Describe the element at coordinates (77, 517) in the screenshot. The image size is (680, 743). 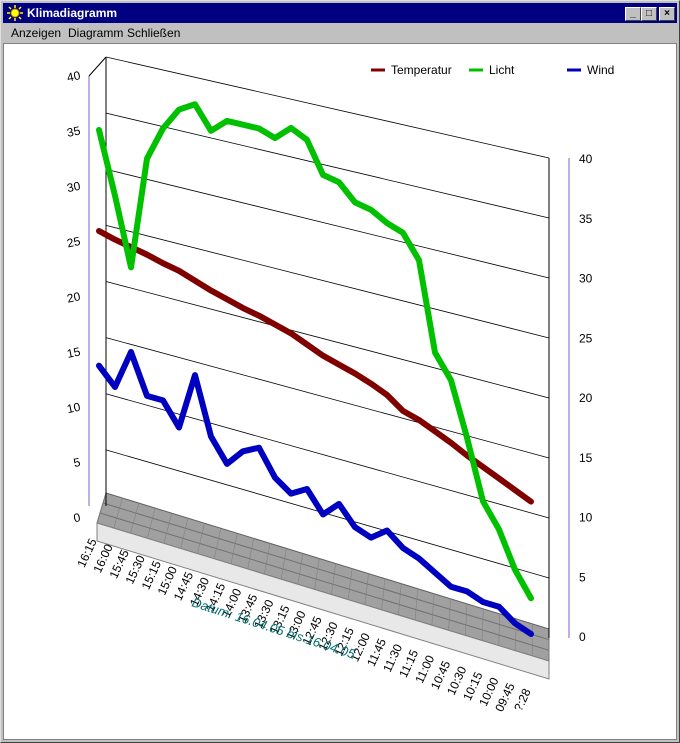
I see `y-left-tick-label: 0` at that location.